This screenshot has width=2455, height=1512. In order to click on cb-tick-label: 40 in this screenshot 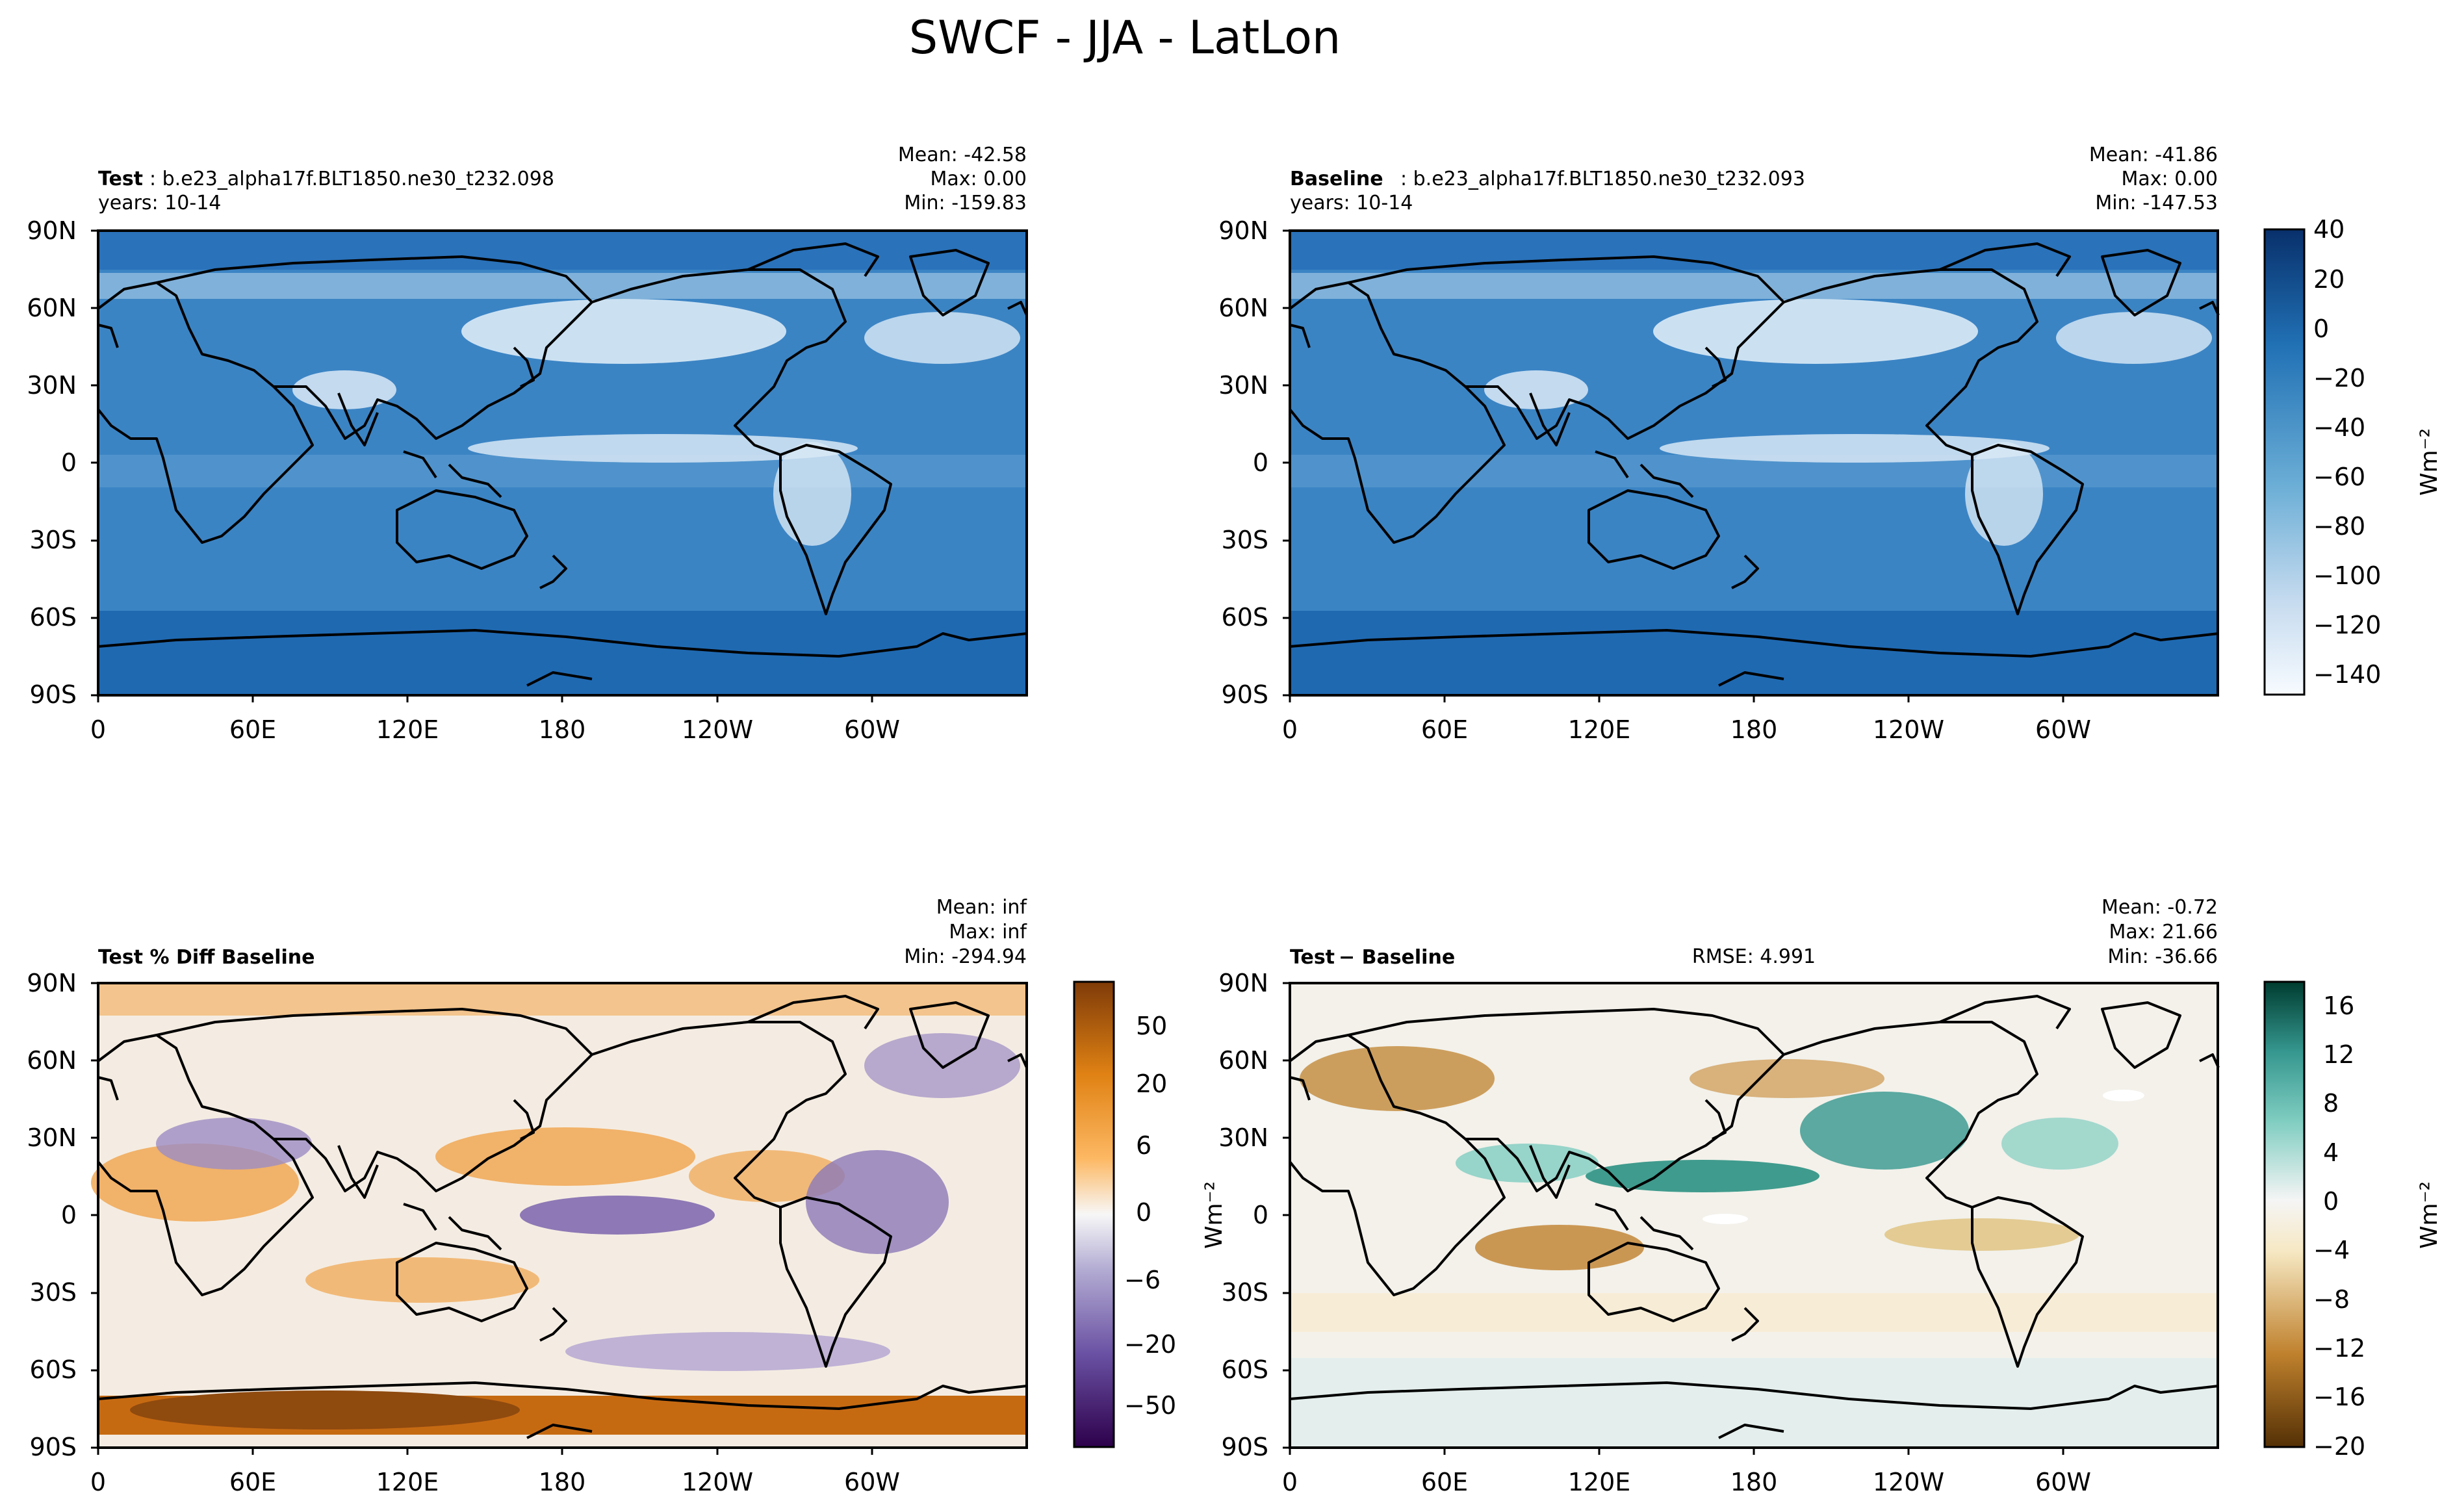, I will do `click(2329, 229)`.